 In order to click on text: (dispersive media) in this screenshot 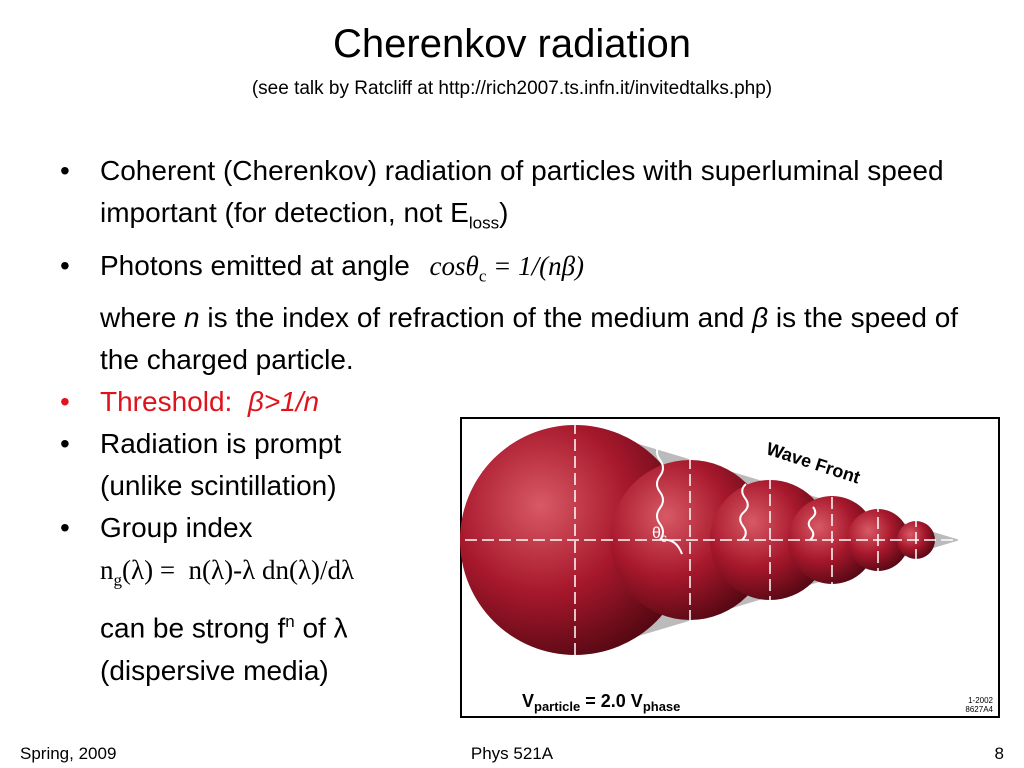, I will do `click(214, 670)`.